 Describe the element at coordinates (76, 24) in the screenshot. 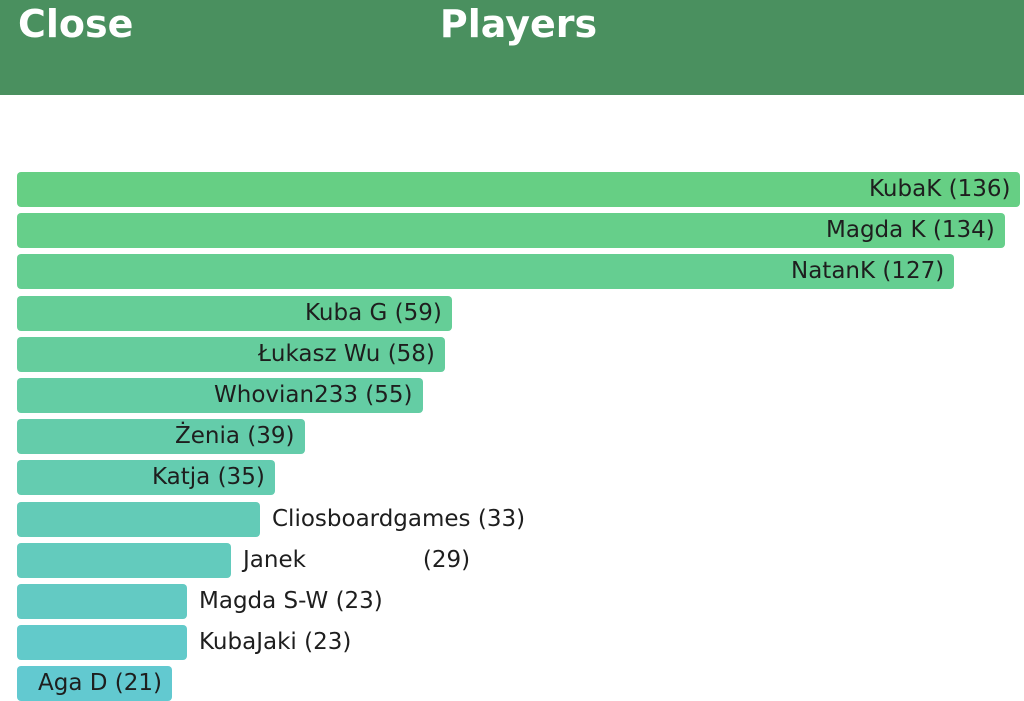

I see `close-button: Close` at that location.